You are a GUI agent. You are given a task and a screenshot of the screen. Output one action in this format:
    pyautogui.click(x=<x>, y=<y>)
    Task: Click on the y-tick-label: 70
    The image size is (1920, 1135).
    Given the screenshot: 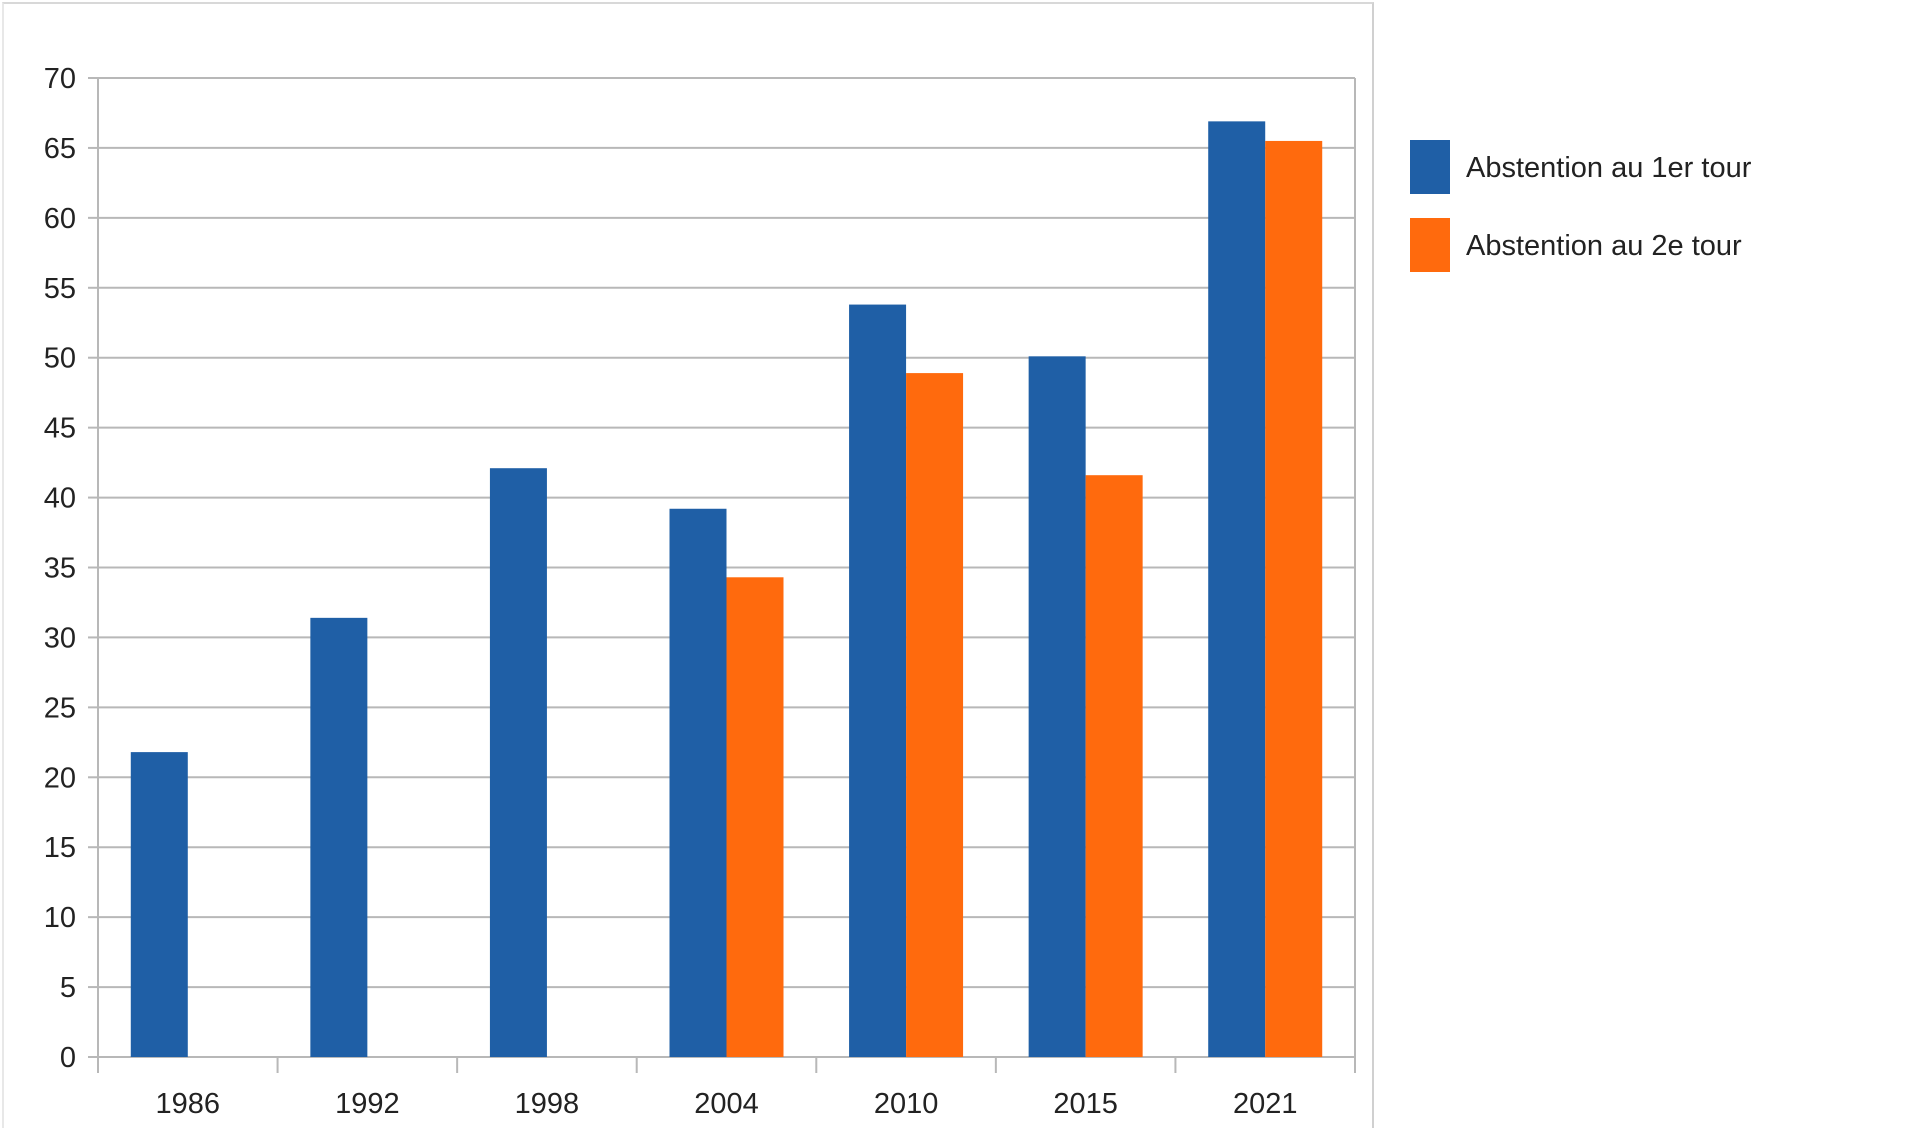 What is the action you would take?
    pyautogui.click(x=60, y=79)
    